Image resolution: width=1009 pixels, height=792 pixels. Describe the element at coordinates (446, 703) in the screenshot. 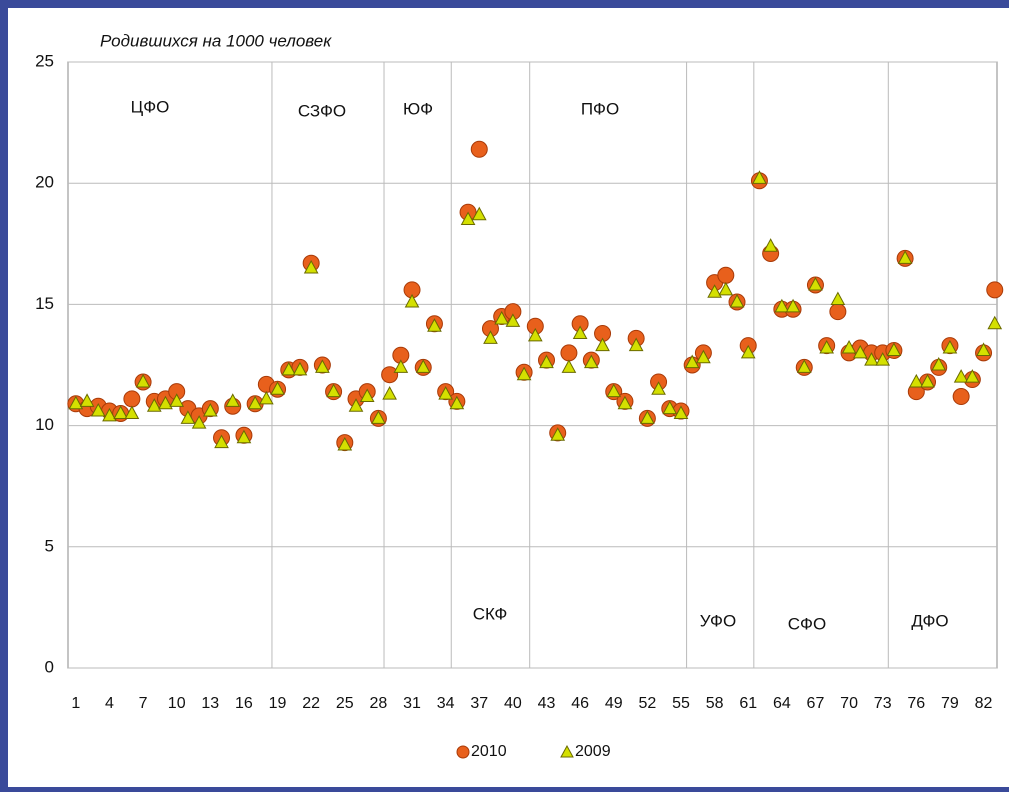

I see `x-tick-label: 34` at that location.